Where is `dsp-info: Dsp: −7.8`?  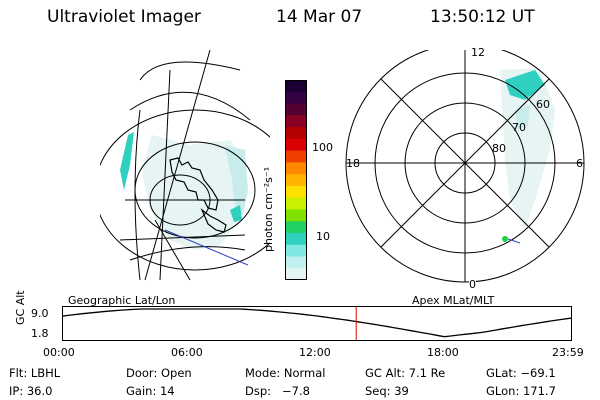
dsp-info: Dsp: −7.8 is located at coordinates (277, 391).